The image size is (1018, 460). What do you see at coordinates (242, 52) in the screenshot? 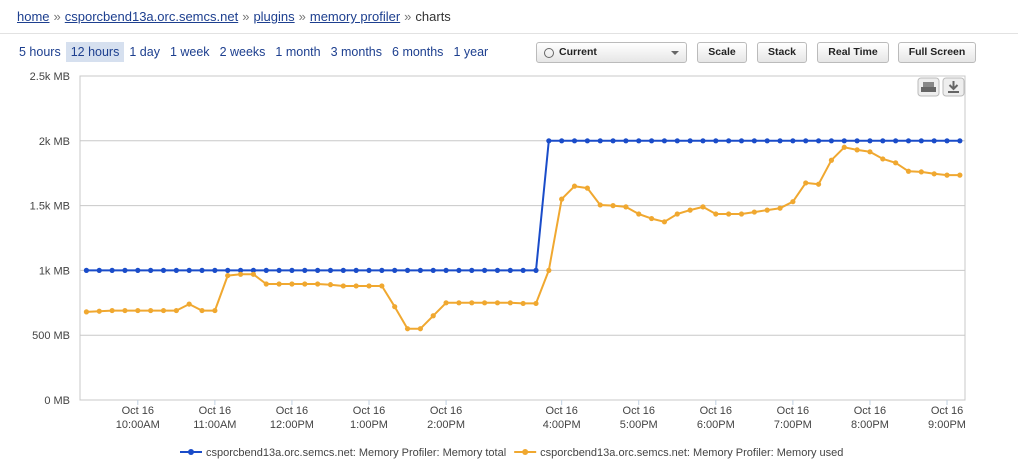
I see `range-link: 2 weeks` at bounding box center [242, 52].